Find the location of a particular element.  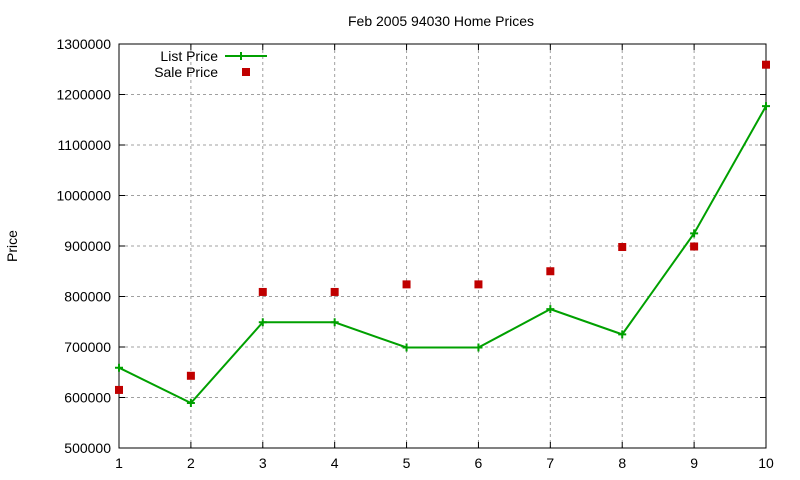

x-tick-label: 5 is located at coordinates (407, 463).